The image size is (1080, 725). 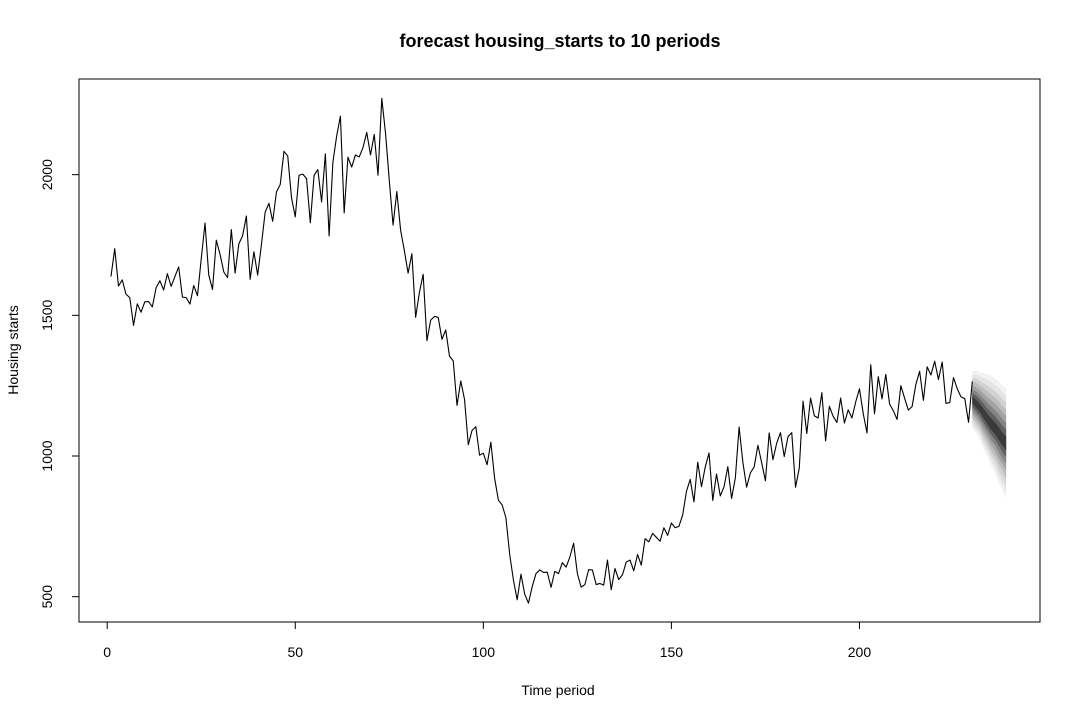 What do you see at coordinates (47, 597) in the screenshot?
I see `y-tick-label: 500` at bounding box center [47, 597].